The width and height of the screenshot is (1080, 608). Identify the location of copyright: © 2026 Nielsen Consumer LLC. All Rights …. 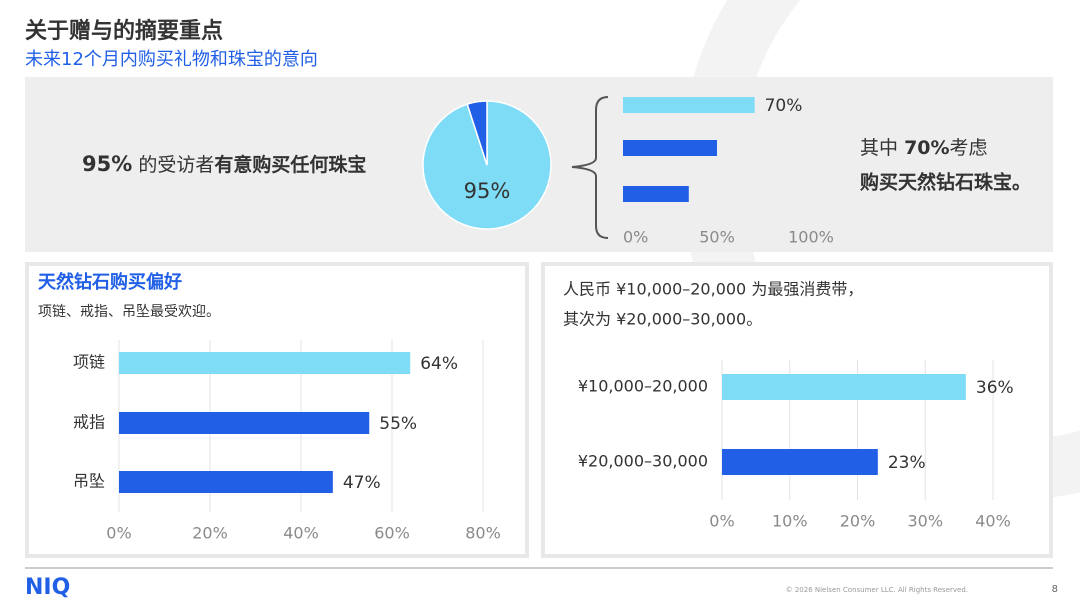
(877, 590).